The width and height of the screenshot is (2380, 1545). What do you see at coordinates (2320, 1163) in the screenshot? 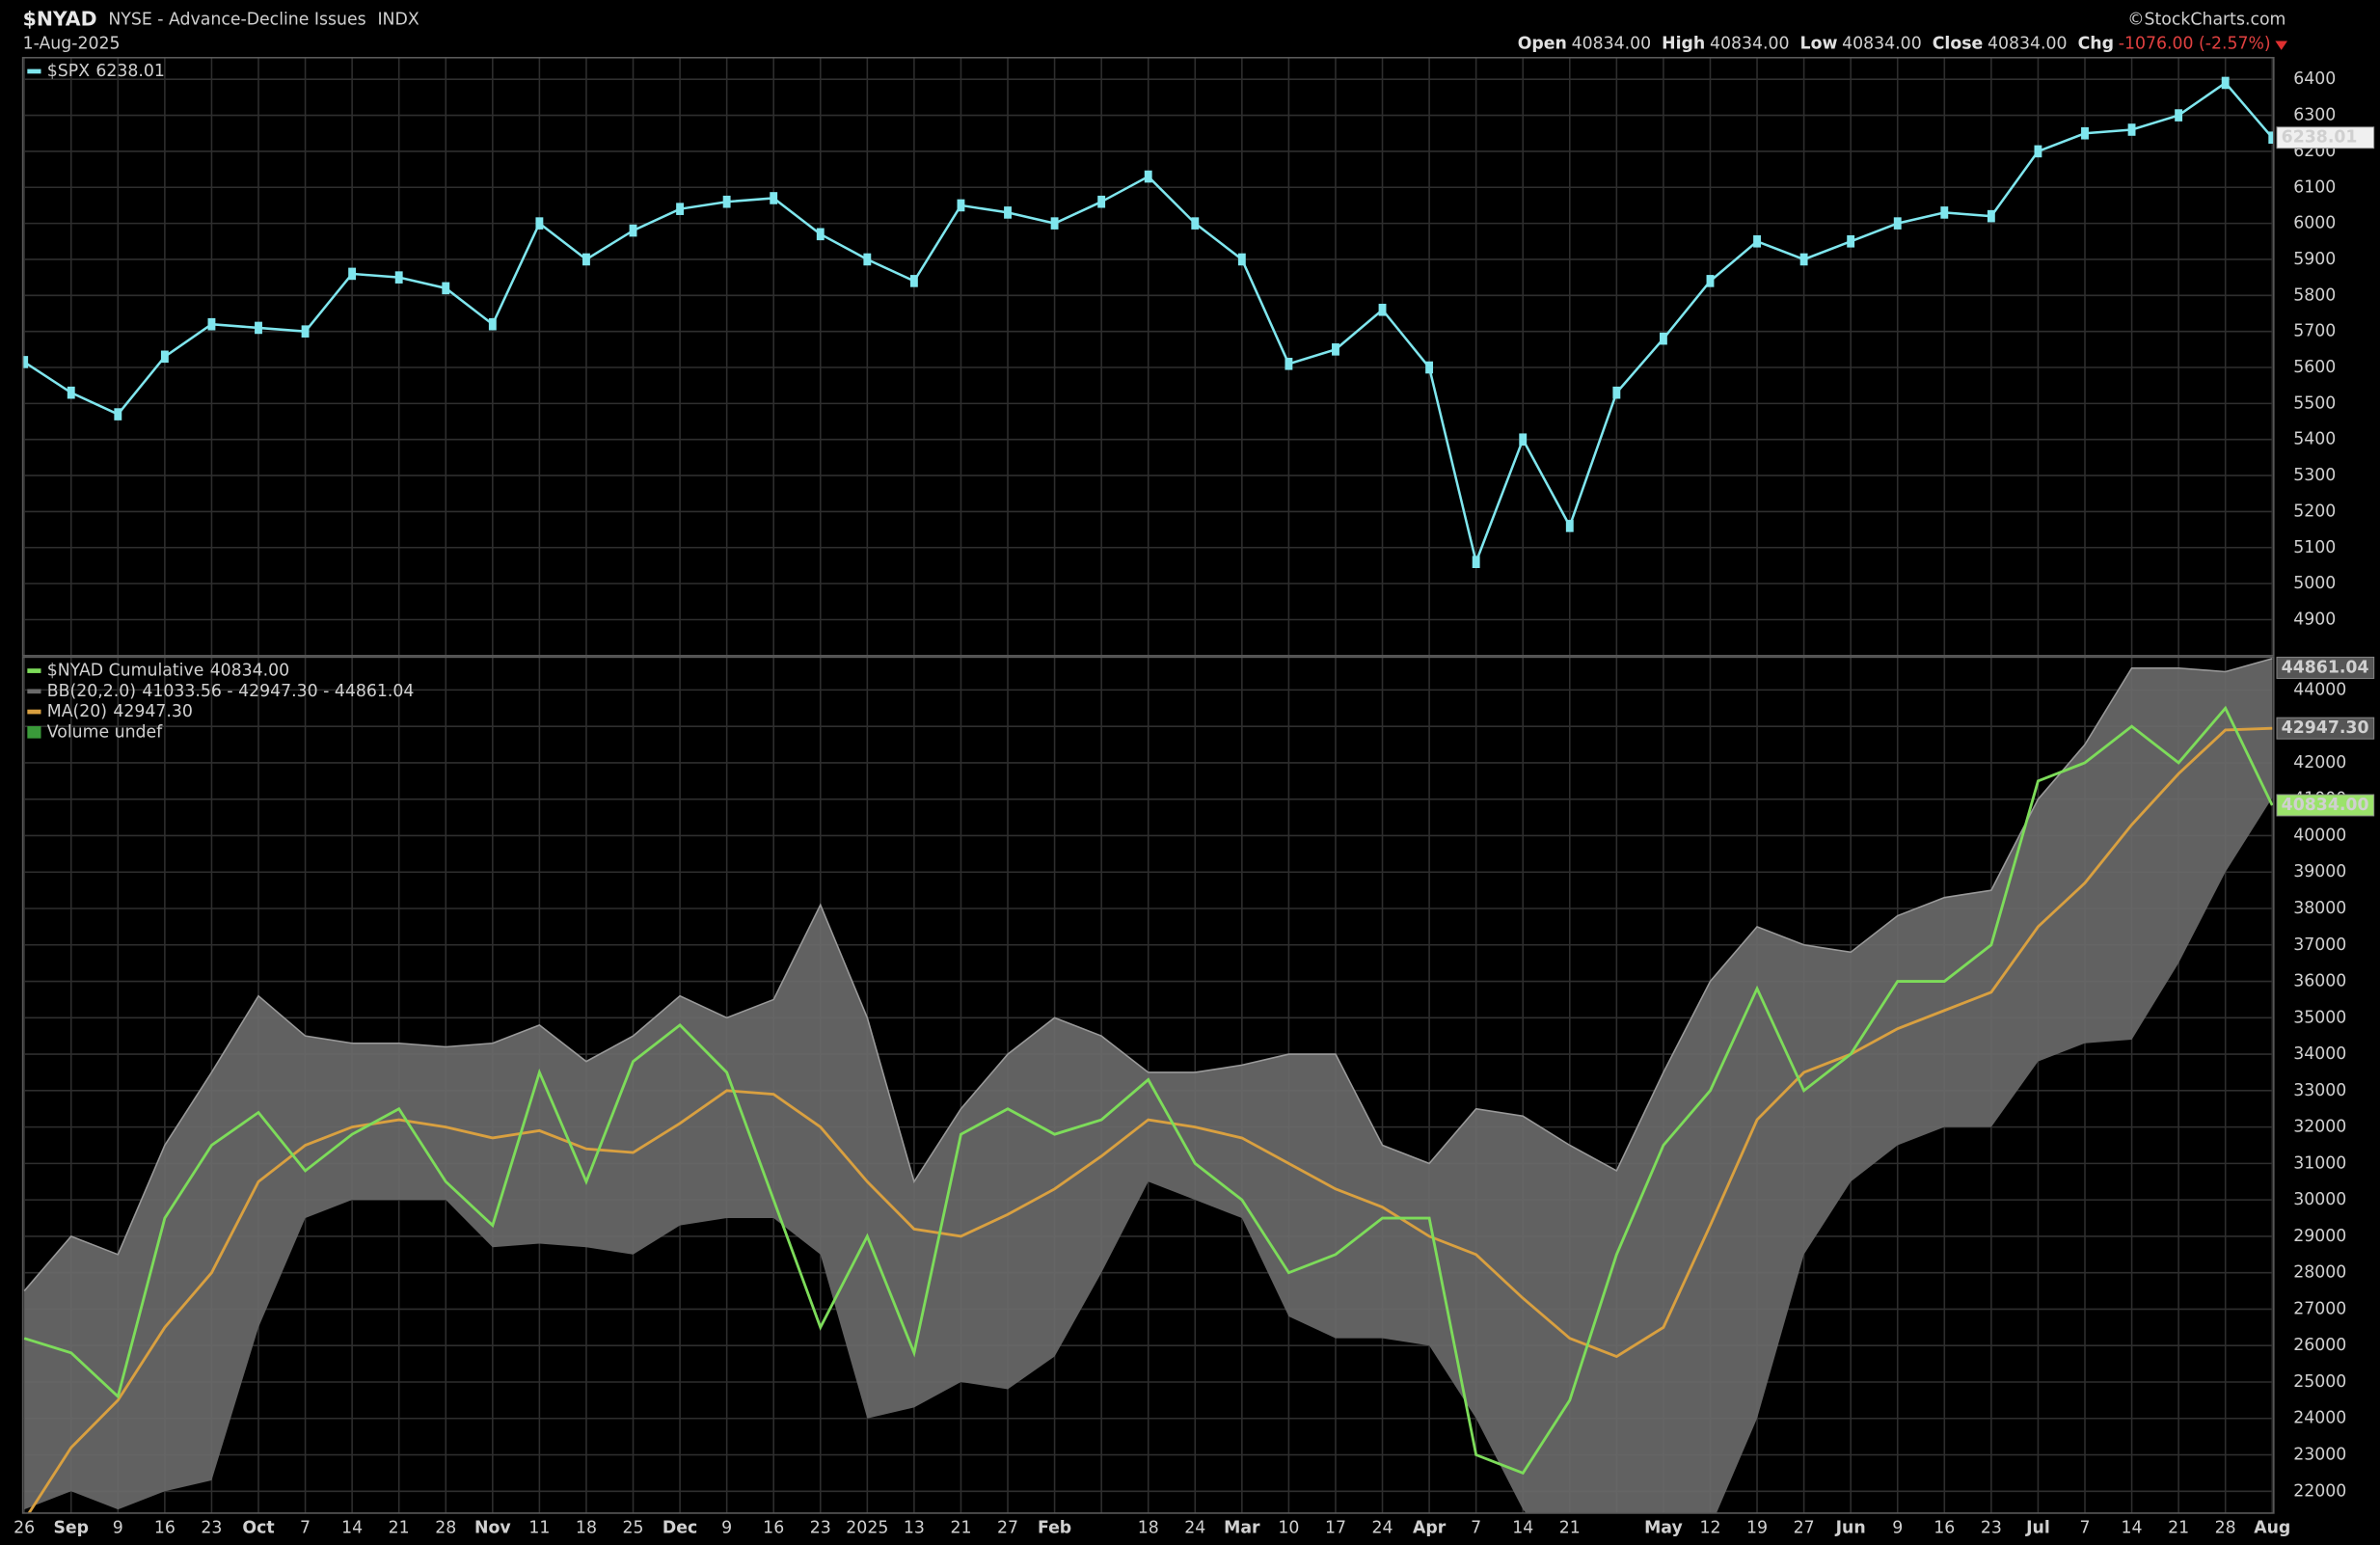
I see `y-tick-label: 31000` at bounding box center [2320, 1163].